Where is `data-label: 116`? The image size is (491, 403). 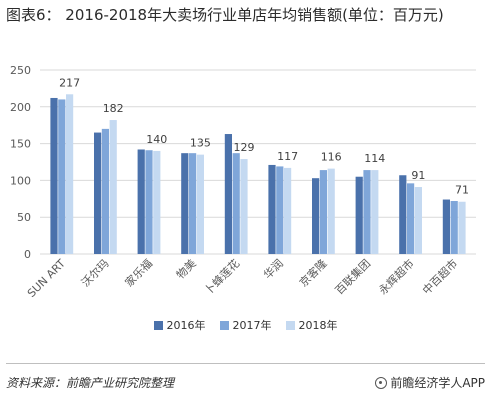
data-label: 116 is located at coordinates (331, 157).